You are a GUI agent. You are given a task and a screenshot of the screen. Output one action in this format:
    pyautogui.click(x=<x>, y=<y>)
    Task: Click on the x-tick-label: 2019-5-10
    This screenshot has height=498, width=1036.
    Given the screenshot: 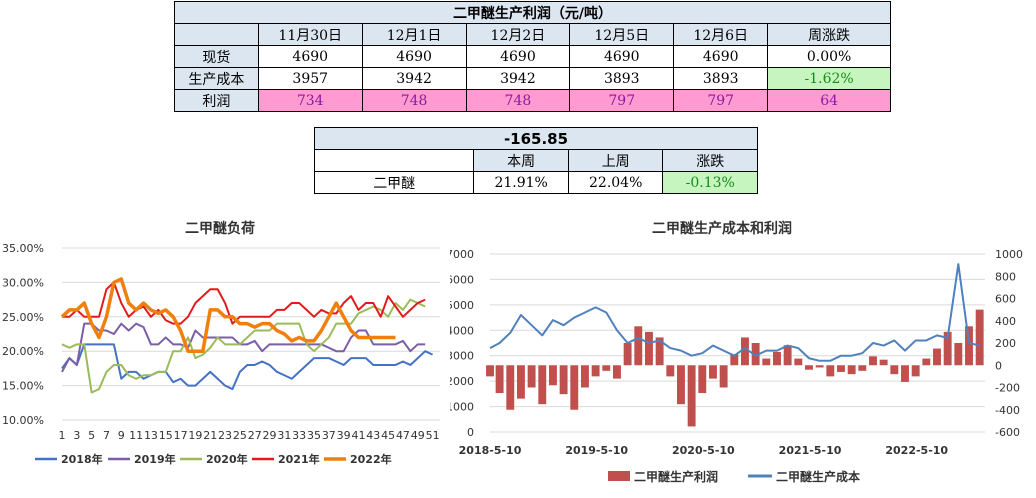 What is the action you would take?
    pyautogui.click(x=596, y=450)
    